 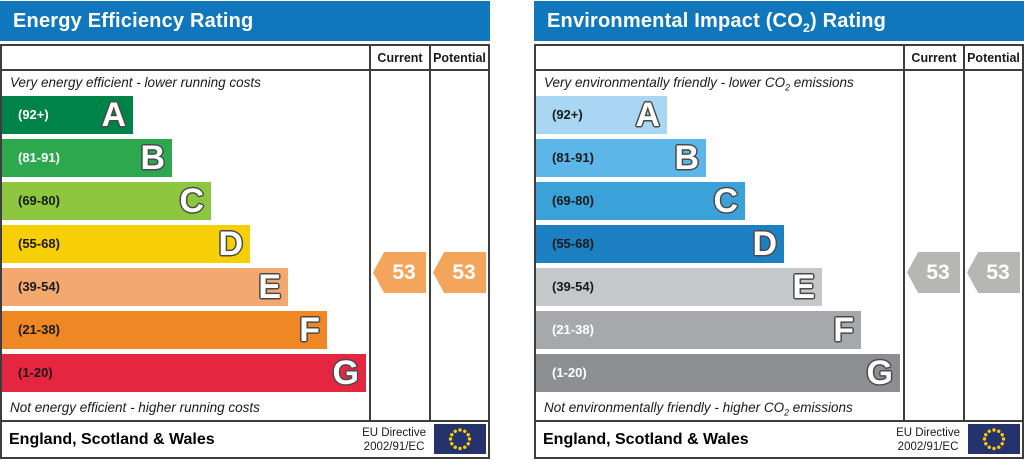 I want to click on co2-band-a: (92+) A, so click(x=601, y=115).